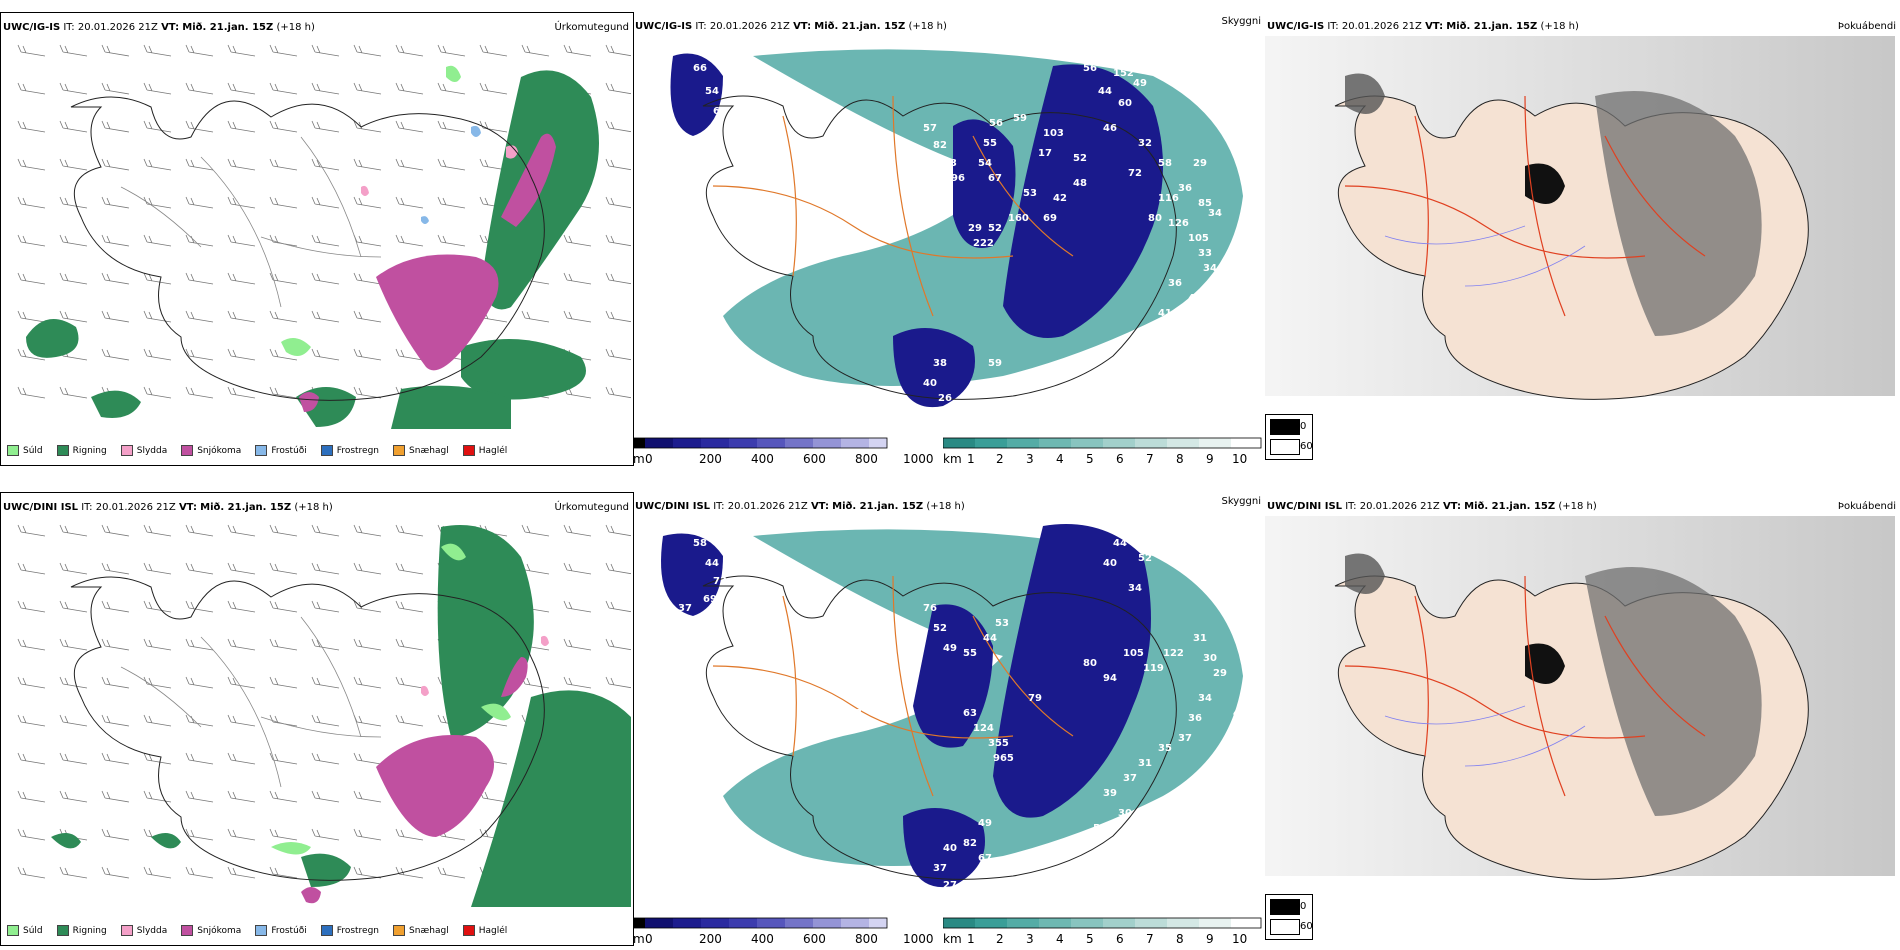  I want to click on visibility-label-1: Skyggni, so click(1241, 21).